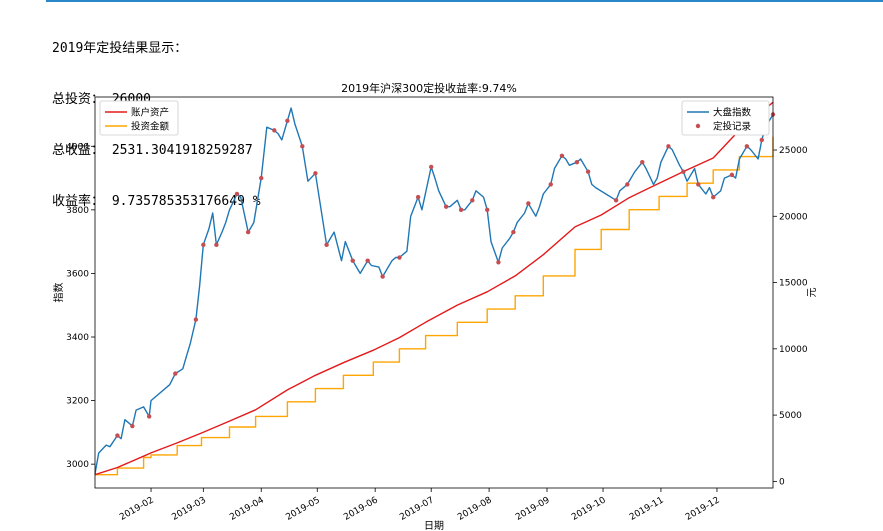 The height and width of the screenshot is (531, 883). I want to click on x-tick-label: 2019-09, so click(533, 509).